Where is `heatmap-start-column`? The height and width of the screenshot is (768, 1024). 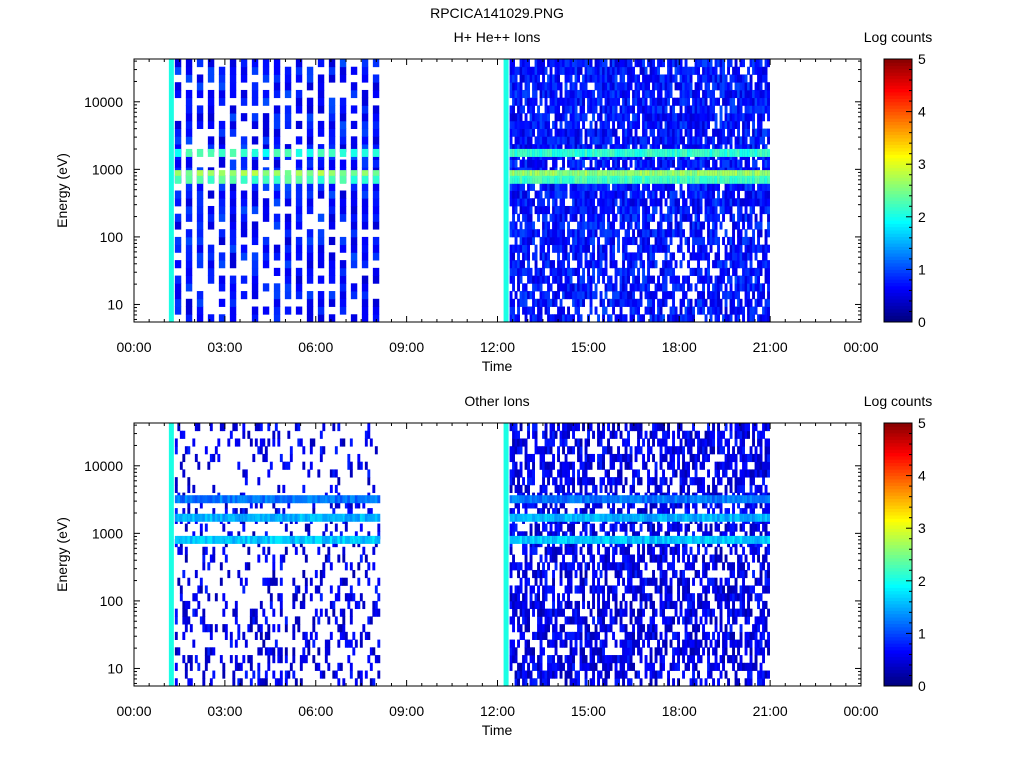 heatmap-start-column is located at coordinates (171, 554).